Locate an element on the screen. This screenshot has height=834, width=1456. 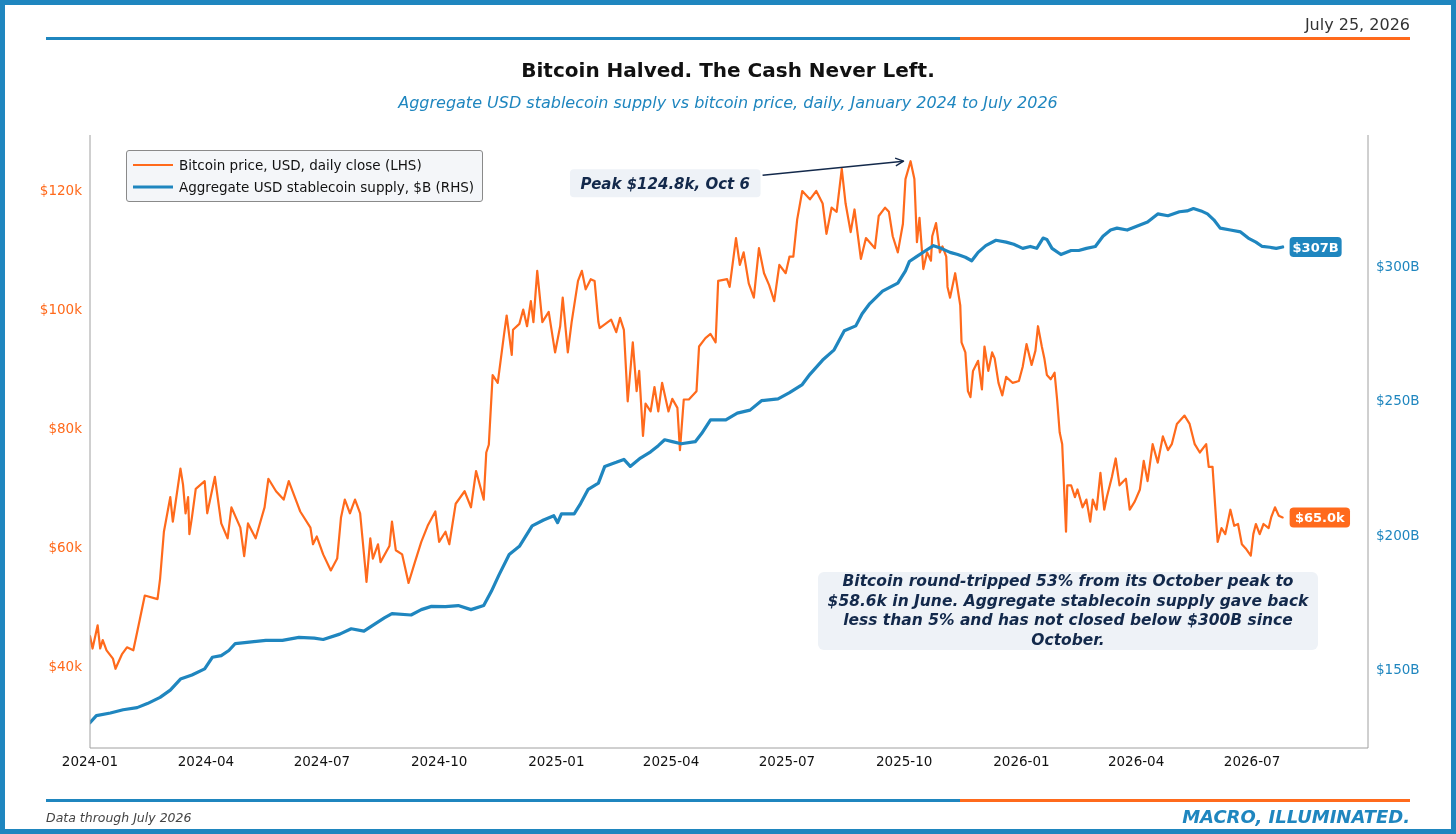
x-tick-label: 2026-04 is located at coordinates (1136, 760).